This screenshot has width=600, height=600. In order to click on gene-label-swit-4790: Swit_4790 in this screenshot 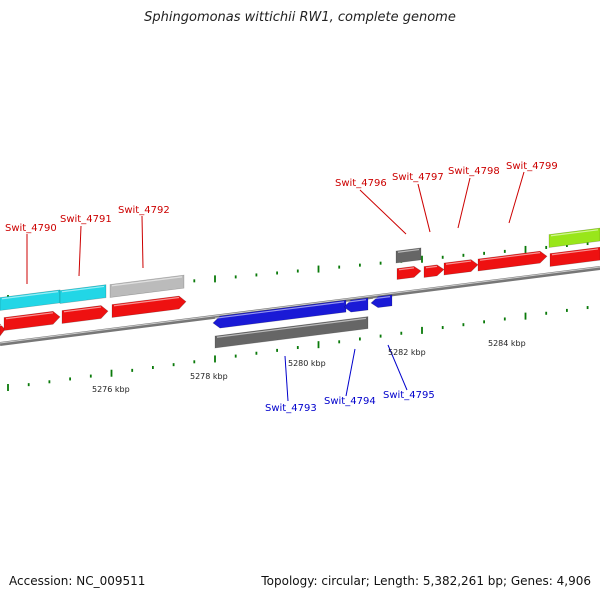, I will do `click(31, 228)`.